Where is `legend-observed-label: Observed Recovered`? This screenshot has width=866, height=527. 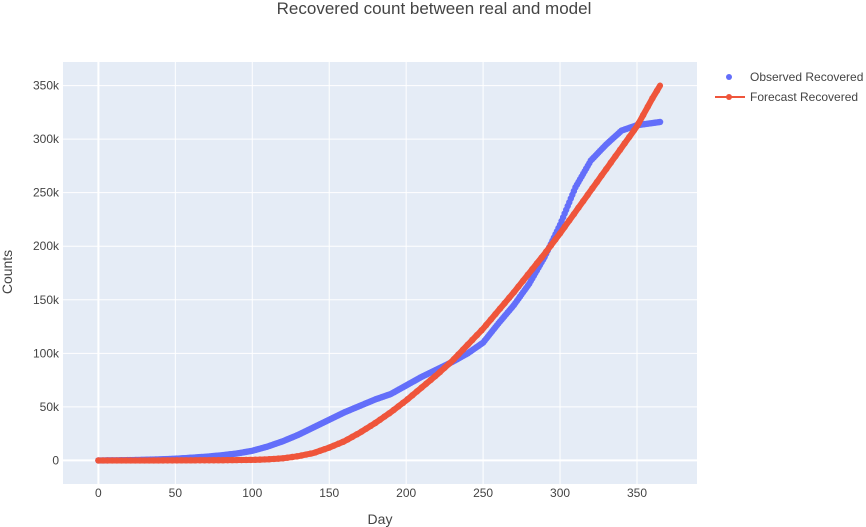
legend-observed-label: Observed Recovered is located at coordinates (806, 77).